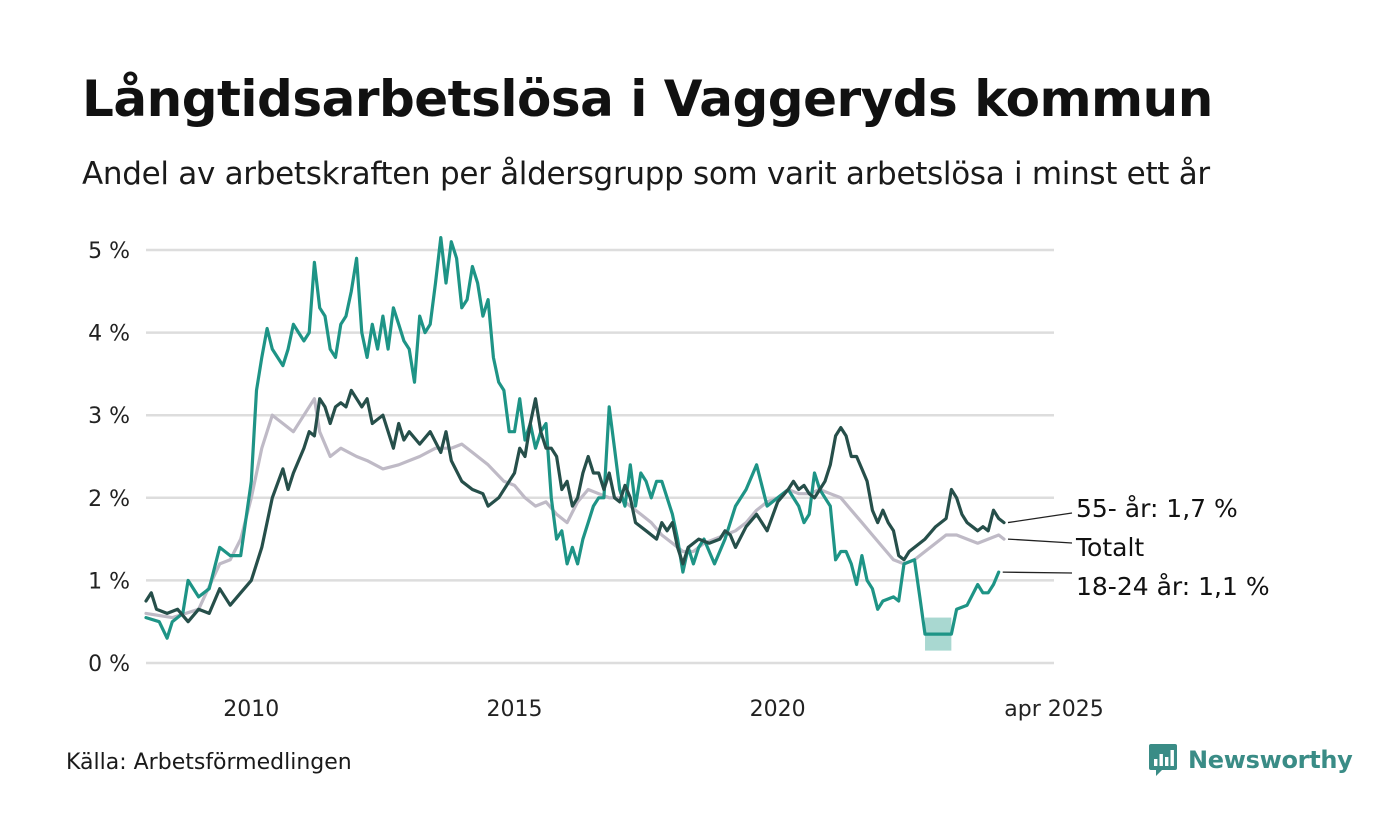 This screenshot has height=840, width=1400. I want to click on series-labels: 55- år: 1,7 % Totalt 18-24 år: 1,1 %, so click(1136, 547).